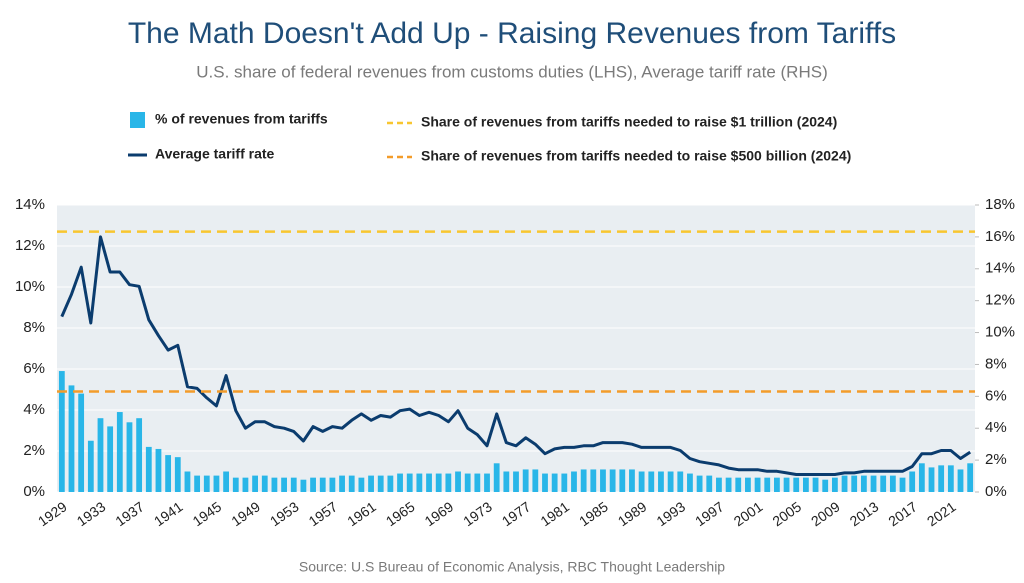 The image size is (1024, 583). What do you see at coordinates (52, 513) in the screenshot?
I see `x-tick-label: 1929` at bounding box center [52, 513].